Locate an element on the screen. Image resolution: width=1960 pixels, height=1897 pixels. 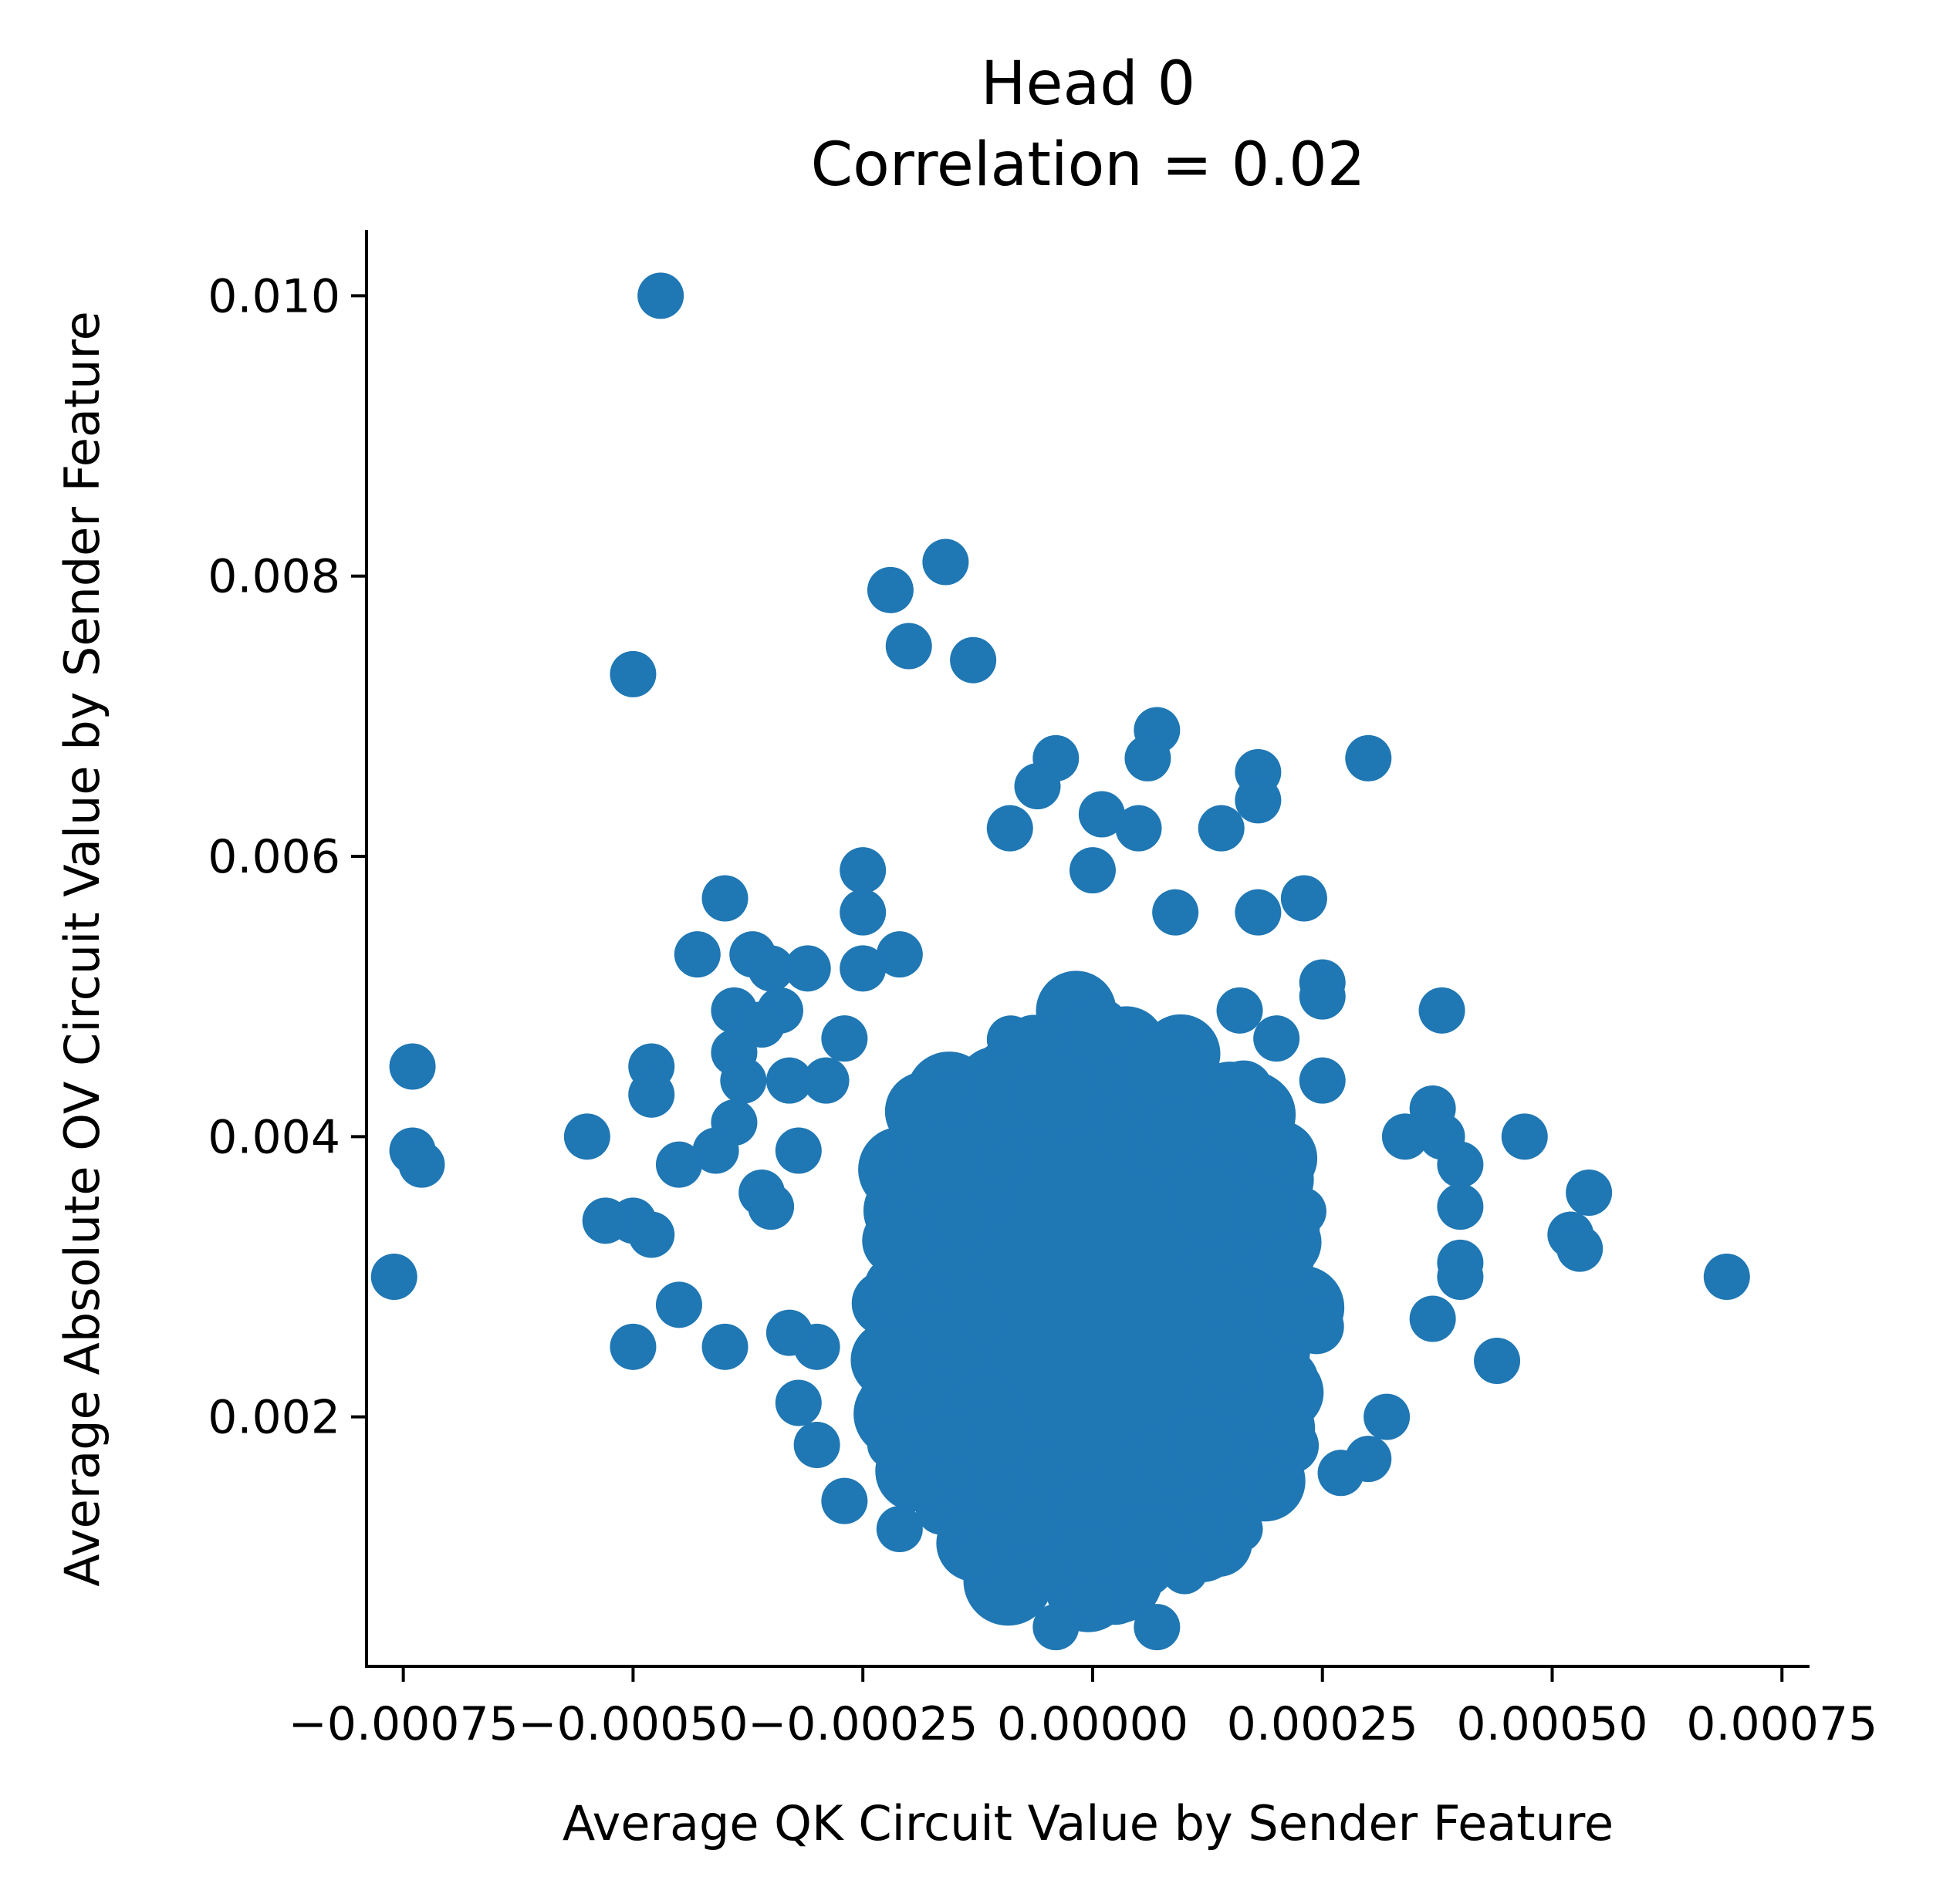
y-axis-ticks: 0.002 0.004 0.006 0.008 0.010 is located at coordinates (287, 857).